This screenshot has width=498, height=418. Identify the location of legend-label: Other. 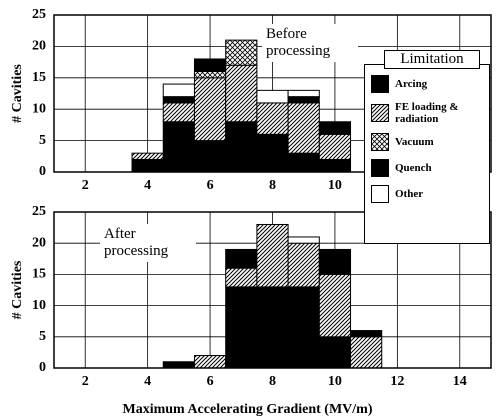
(409, 194).